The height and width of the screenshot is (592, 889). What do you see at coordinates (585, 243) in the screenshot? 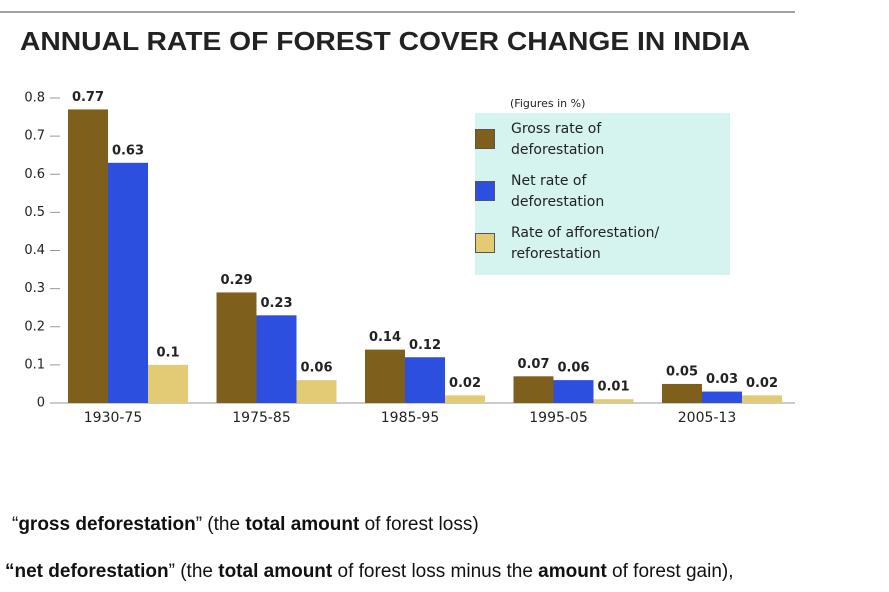
I see `legend-label: Rate of afforestation/ reforestation` at bounding box center [585, 243].